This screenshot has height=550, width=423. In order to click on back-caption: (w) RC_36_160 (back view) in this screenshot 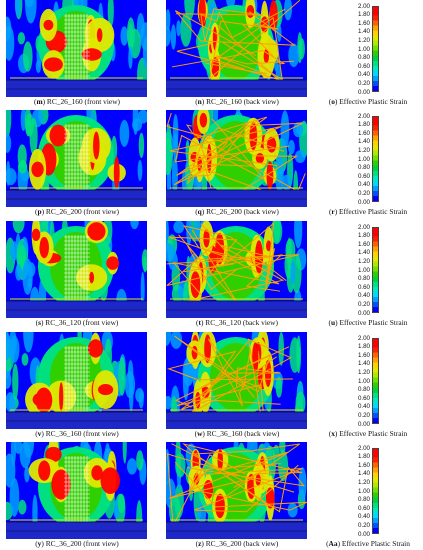, I will do `click(237, 433)`.